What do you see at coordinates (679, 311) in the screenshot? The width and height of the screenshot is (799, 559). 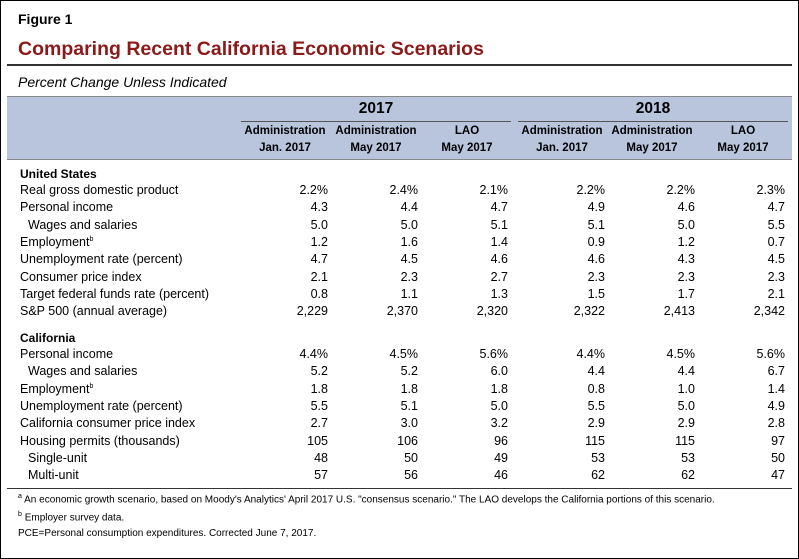 I see `cell: 2,413` at bounding box center [679, 311].